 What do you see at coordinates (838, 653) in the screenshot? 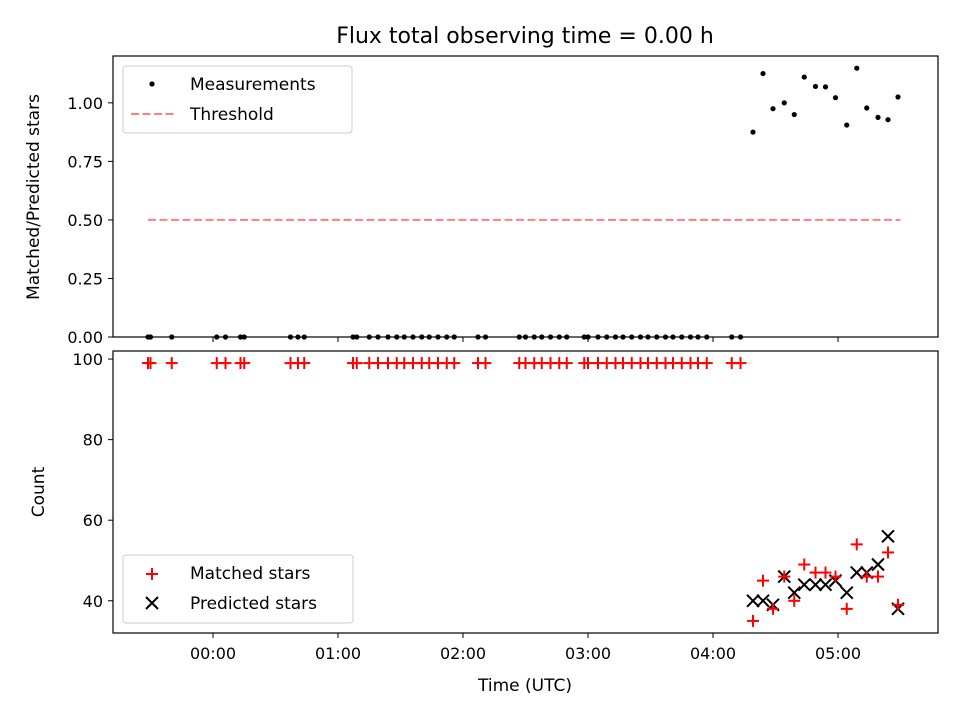
I see `x-tick-label: 05:00` at bounding box center [838, 653].